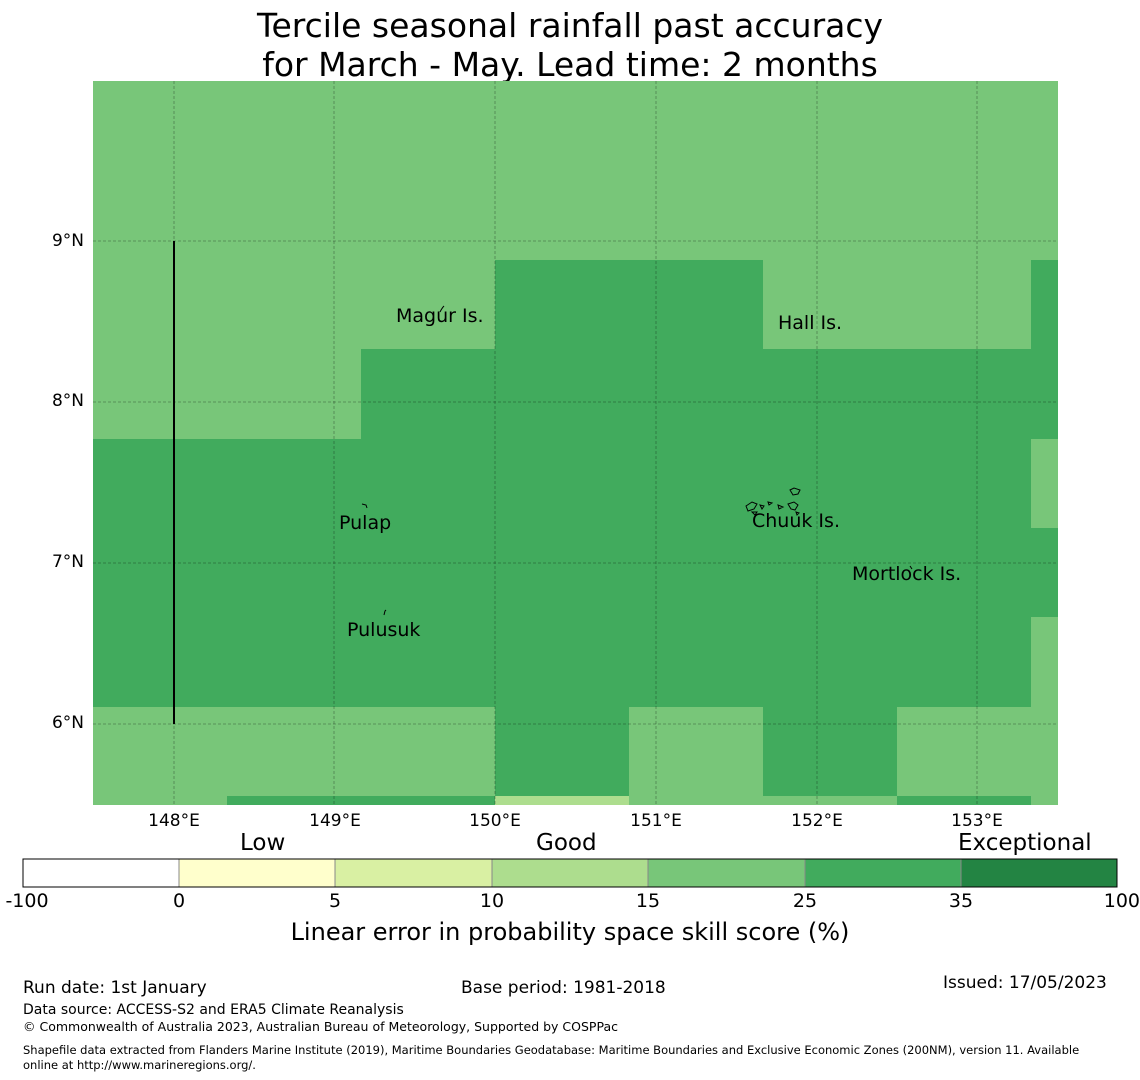 The width and height of the screenshot is (1140, 1080). Describe the element at coordinates (570, 25) in the screenshot. I see `chart-title-line1: Tercile seasonal rainfall past accuracy` at that location.